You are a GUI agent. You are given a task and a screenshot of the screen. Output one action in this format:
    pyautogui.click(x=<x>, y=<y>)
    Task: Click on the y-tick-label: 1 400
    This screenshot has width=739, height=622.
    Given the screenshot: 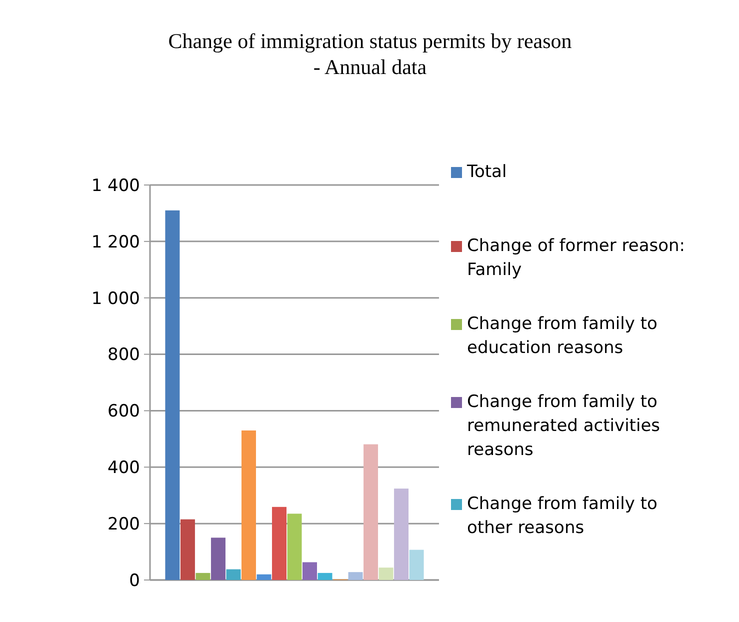 What is the action you would take?
    pyautogui.click(x=115, y=186)
    